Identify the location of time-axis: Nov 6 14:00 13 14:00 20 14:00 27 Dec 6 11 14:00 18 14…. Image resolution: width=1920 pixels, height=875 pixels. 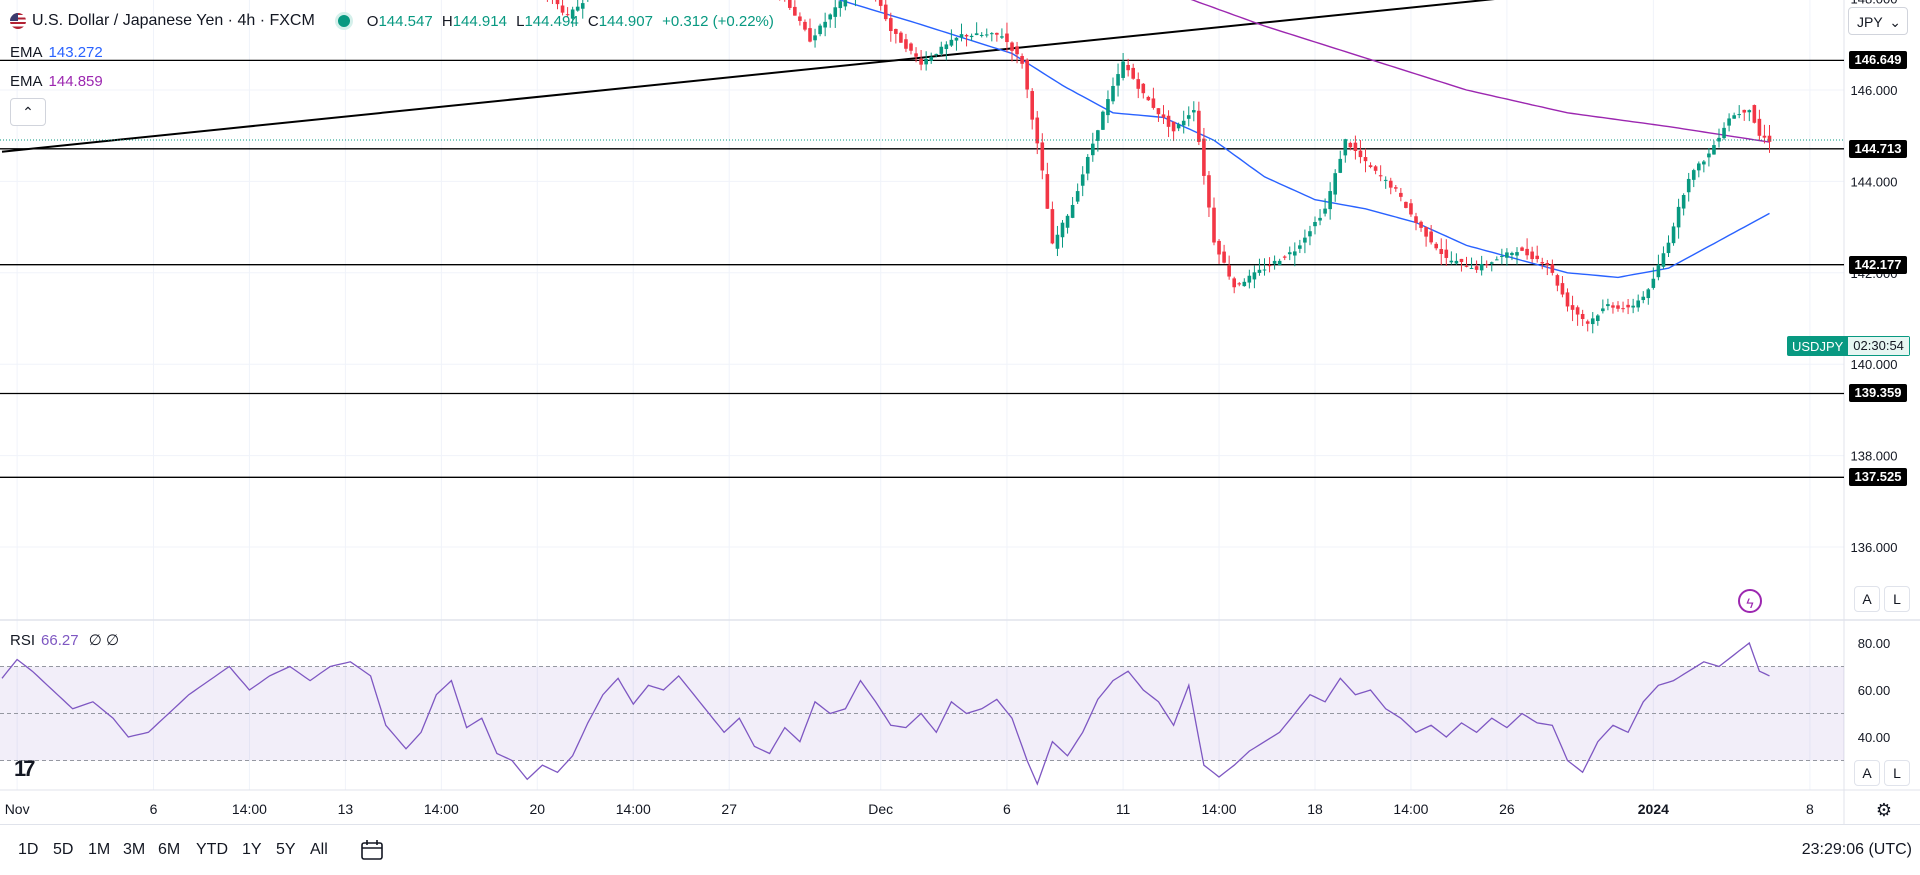
(909, 809).